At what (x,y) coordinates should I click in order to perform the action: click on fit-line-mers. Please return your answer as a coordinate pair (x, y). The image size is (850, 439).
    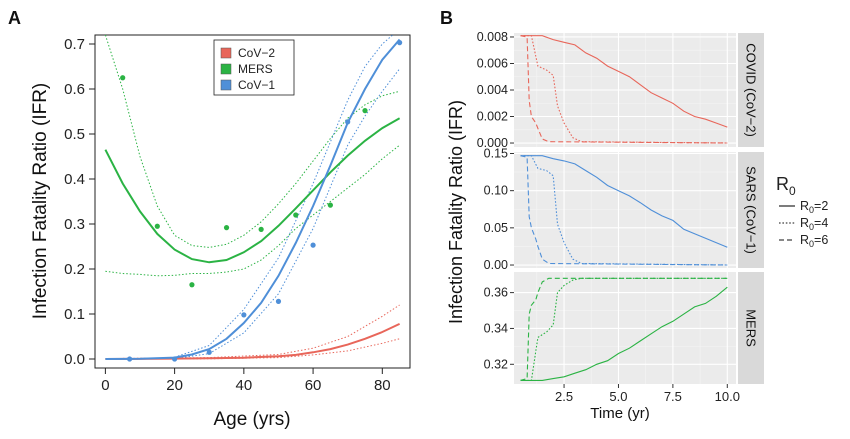
    Looking at the image, I should click on (252, 190).